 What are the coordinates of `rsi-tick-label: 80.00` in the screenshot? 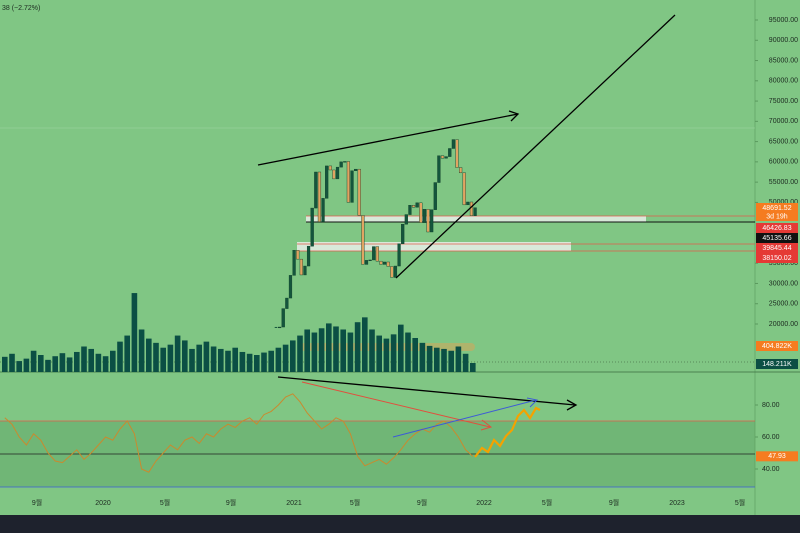 It's located at (771, 405).